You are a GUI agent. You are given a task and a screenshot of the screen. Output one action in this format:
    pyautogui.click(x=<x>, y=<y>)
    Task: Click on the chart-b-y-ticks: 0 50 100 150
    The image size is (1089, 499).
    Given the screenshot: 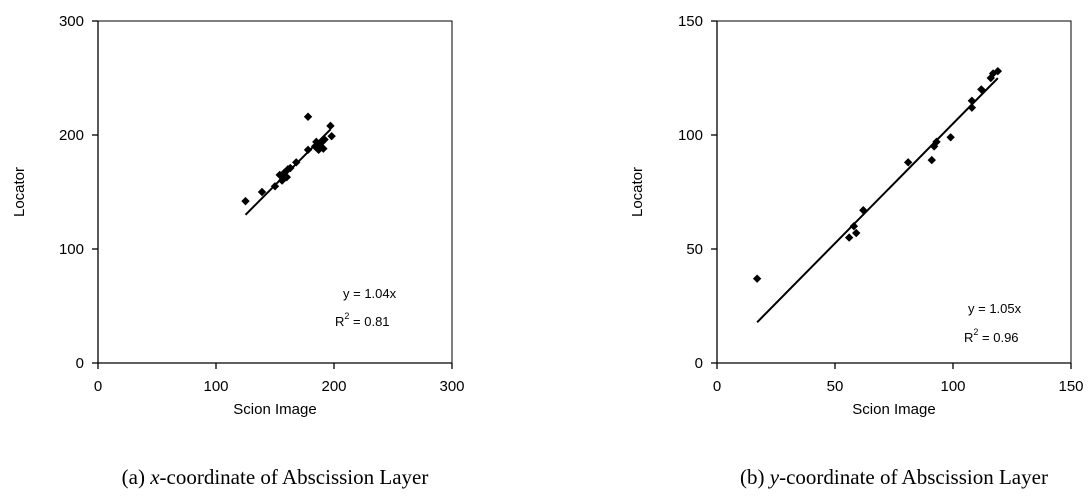 What is the action you would take?
    pyautogui.click(x=697, y=192)
    